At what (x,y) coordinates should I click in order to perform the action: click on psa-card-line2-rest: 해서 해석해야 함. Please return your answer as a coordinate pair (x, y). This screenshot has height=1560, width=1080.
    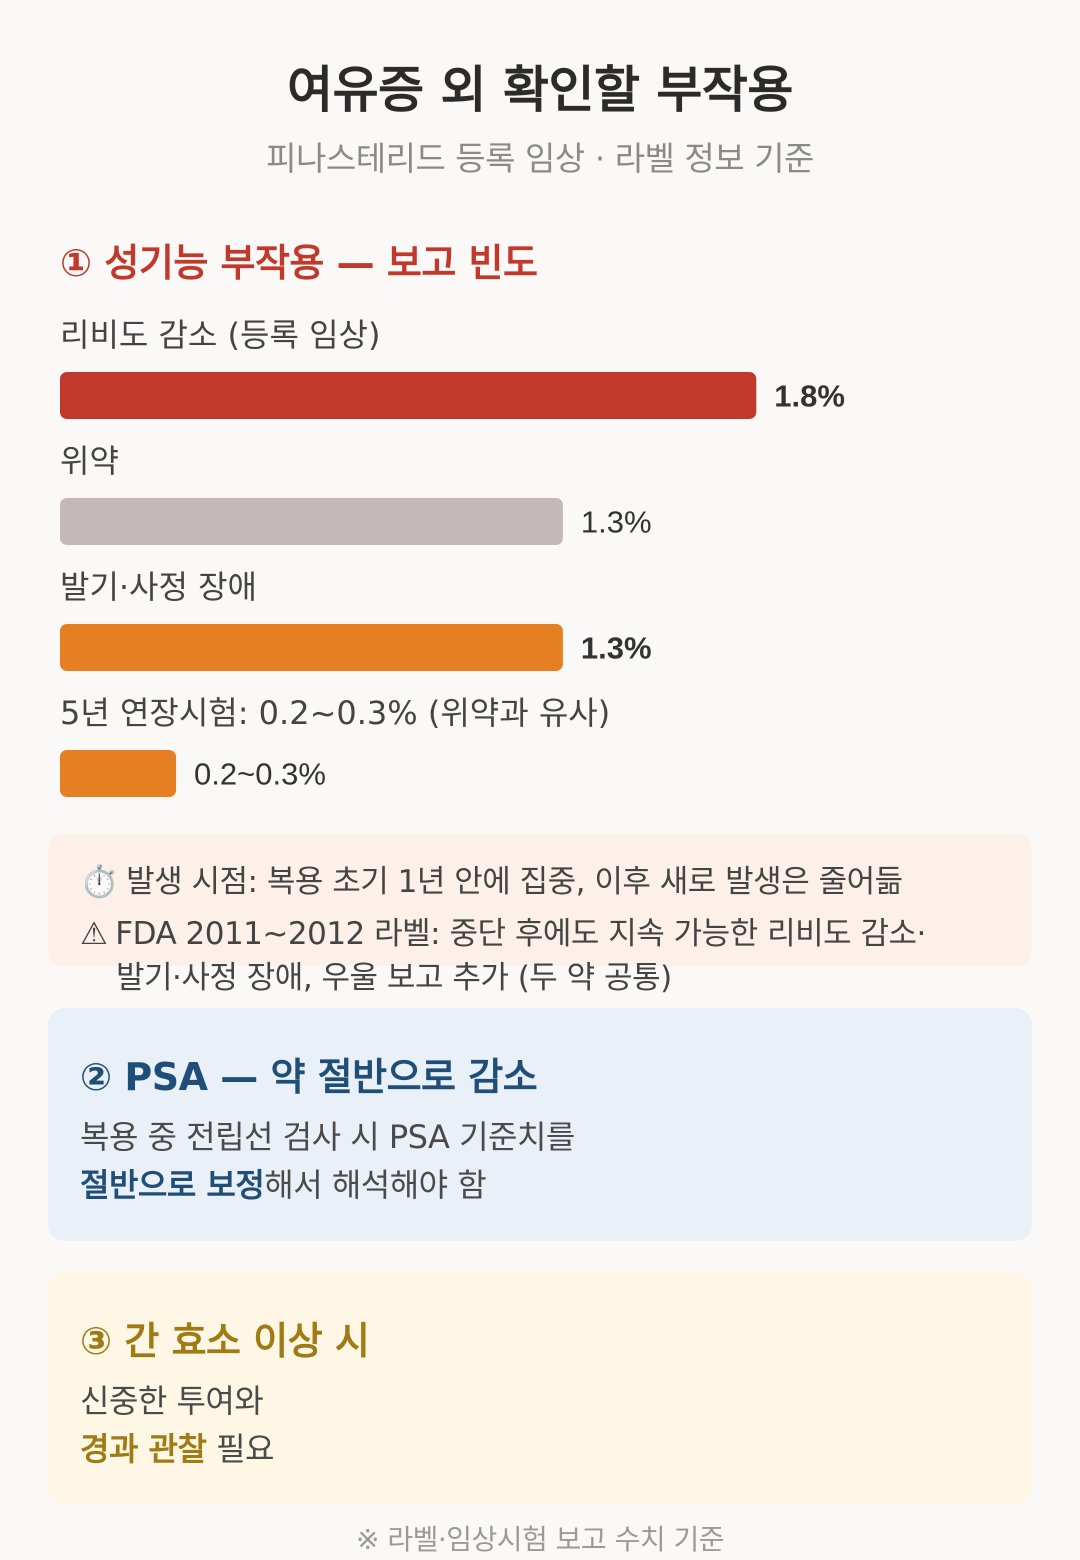
    Looking at the image, I should click on (375, 1185).